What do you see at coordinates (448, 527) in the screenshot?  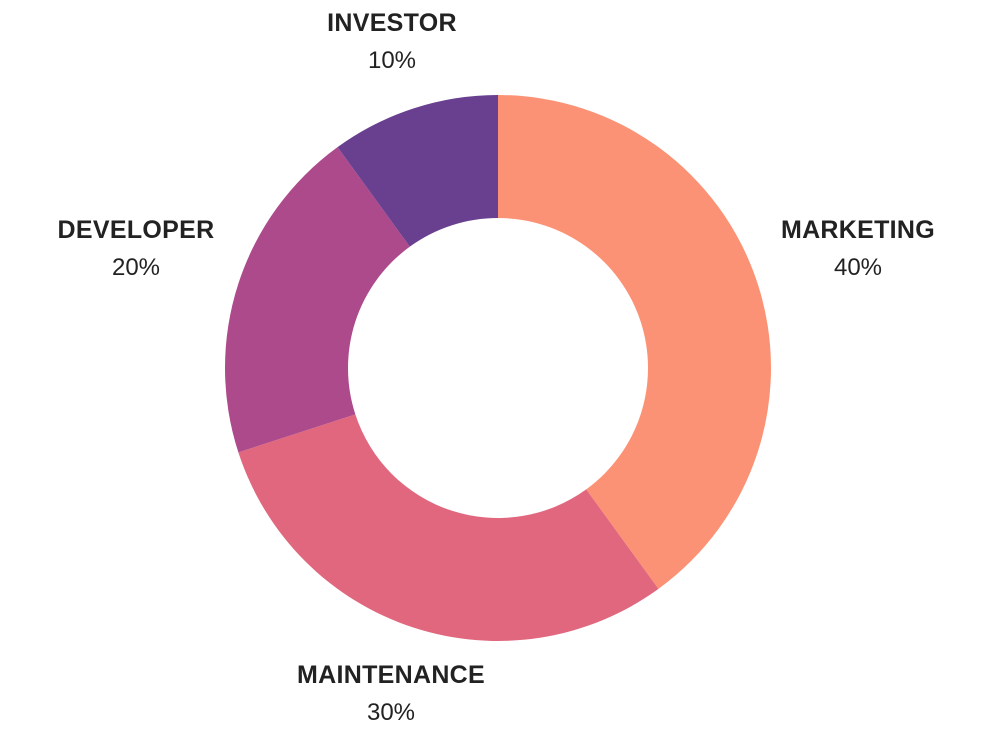 I see `slice-maintenance` at bounding box center [448, 527].